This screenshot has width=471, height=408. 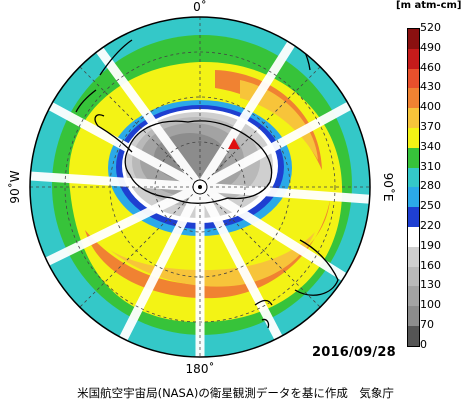 I want to click on colorbar-tick-label: 0, so click(x=423, y=344).